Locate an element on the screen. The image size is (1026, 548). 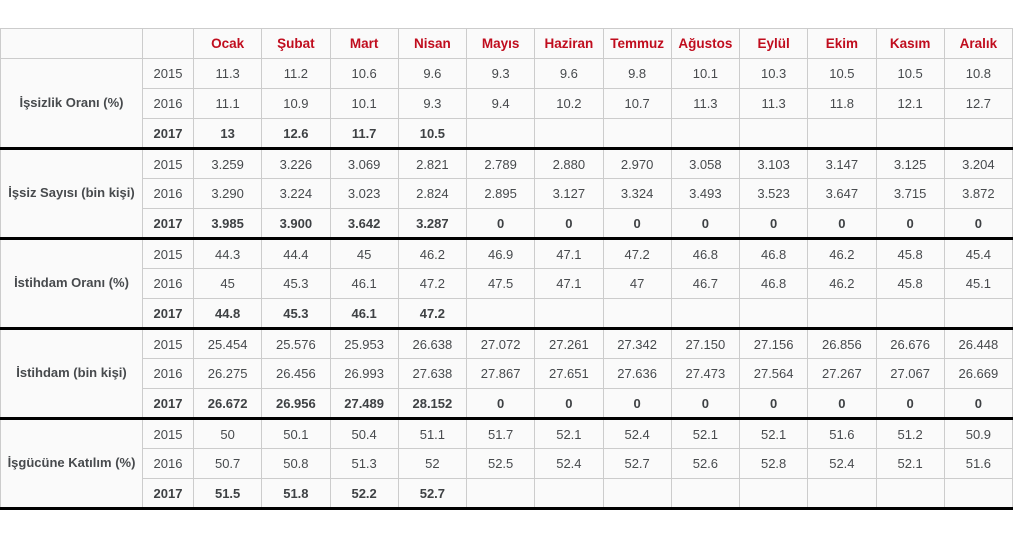
value-cell: 51.8 is located at coordinates (296, 493).